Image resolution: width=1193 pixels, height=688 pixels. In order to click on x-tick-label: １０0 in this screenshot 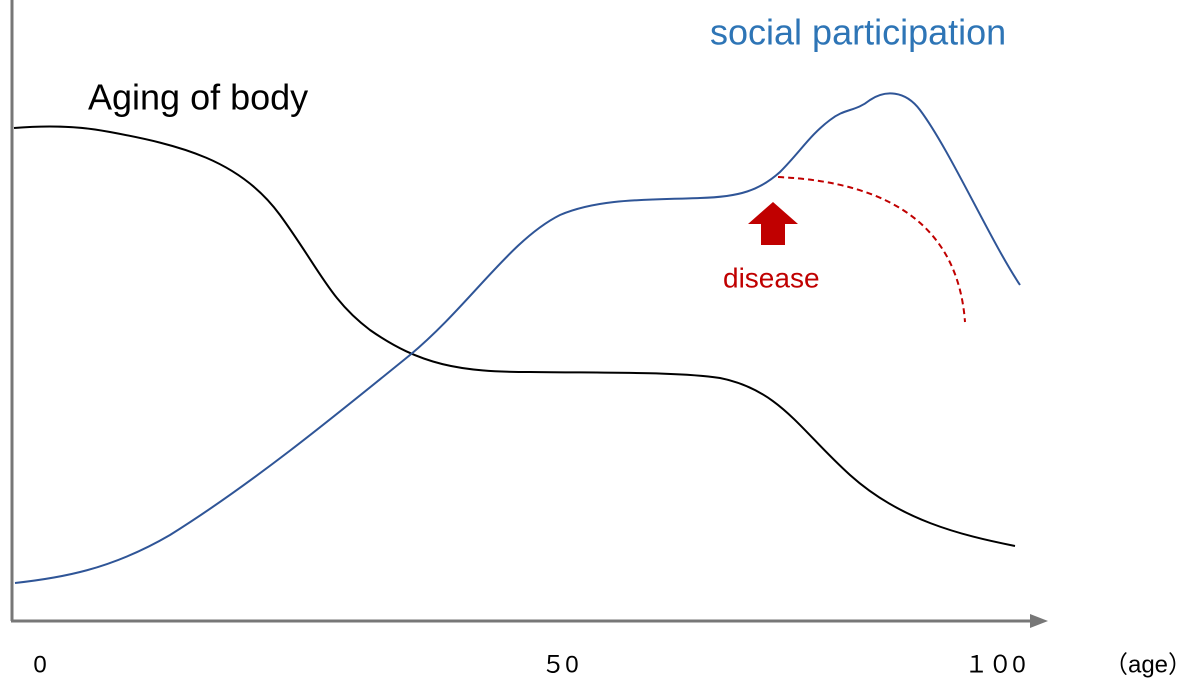, I will do `click(994, 664)`.